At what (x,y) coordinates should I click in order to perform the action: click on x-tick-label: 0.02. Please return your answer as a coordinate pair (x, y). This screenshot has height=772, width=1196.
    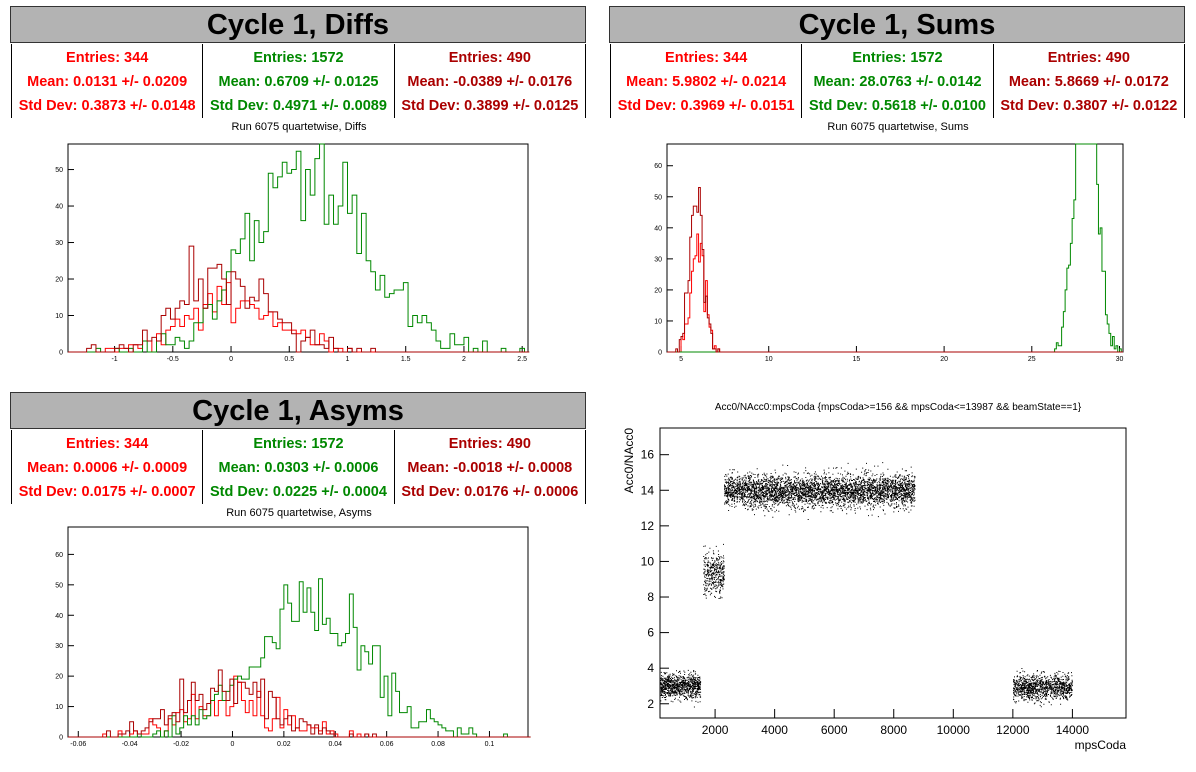
    Looking at the image, I should click on (284, 744).